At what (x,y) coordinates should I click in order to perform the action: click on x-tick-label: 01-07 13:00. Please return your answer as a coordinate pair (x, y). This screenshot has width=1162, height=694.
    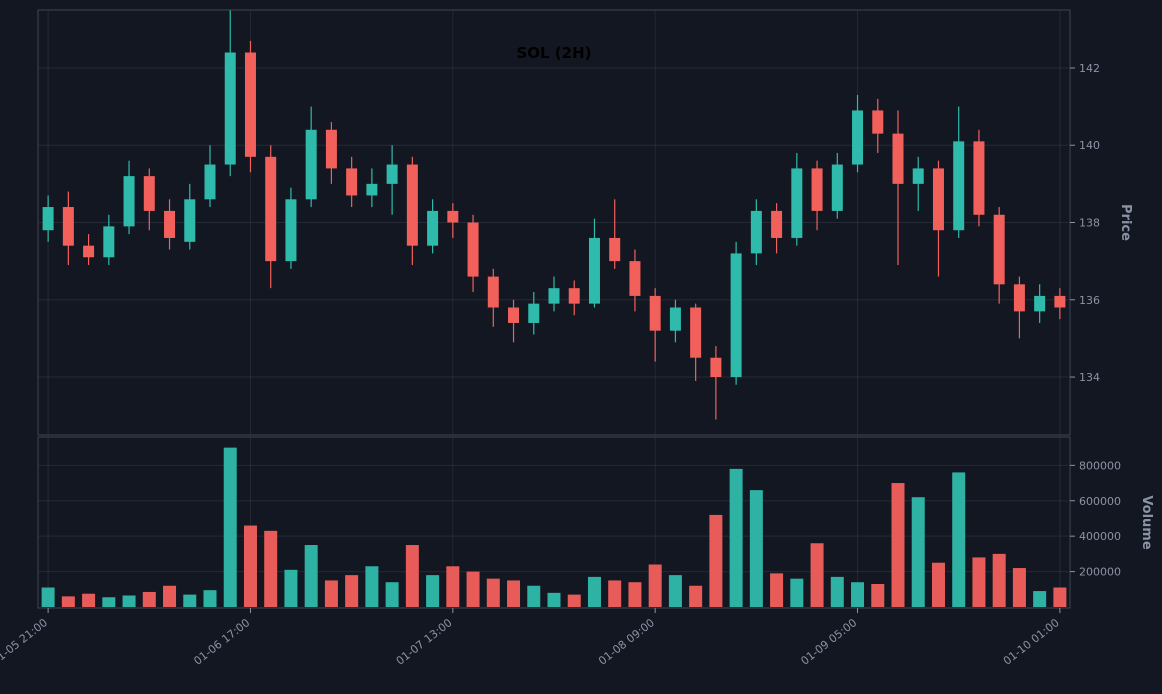
    Looking at the image, I should click on (424, 642).